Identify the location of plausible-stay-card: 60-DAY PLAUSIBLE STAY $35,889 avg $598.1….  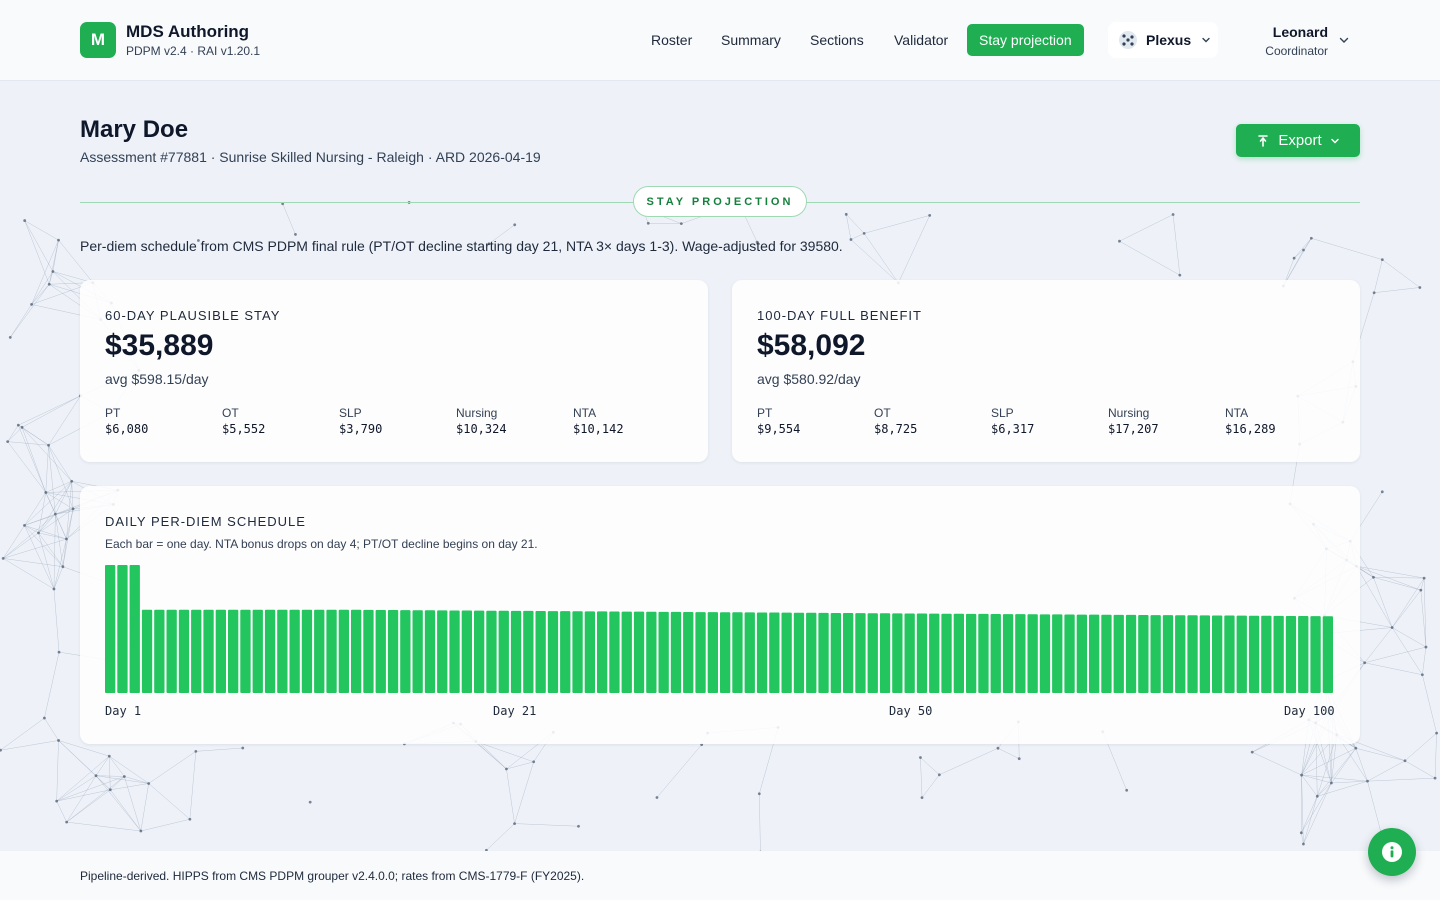
(394, 371).